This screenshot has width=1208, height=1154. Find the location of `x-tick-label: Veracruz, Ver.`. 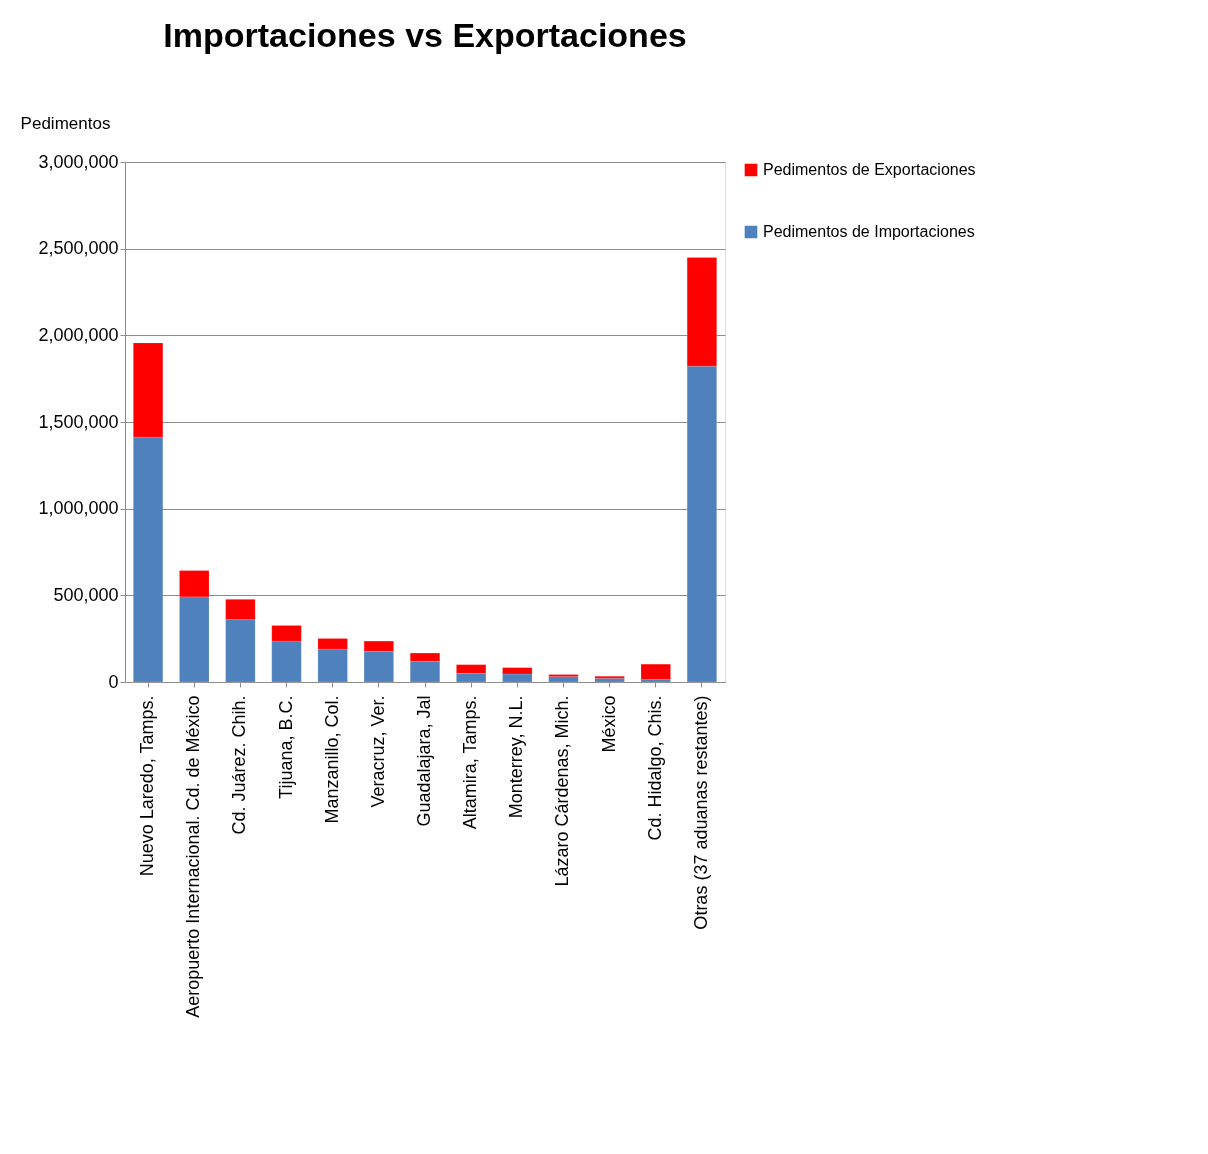

x-tick-label: Veracruz, Ver. is located at coordinates (377, 751).